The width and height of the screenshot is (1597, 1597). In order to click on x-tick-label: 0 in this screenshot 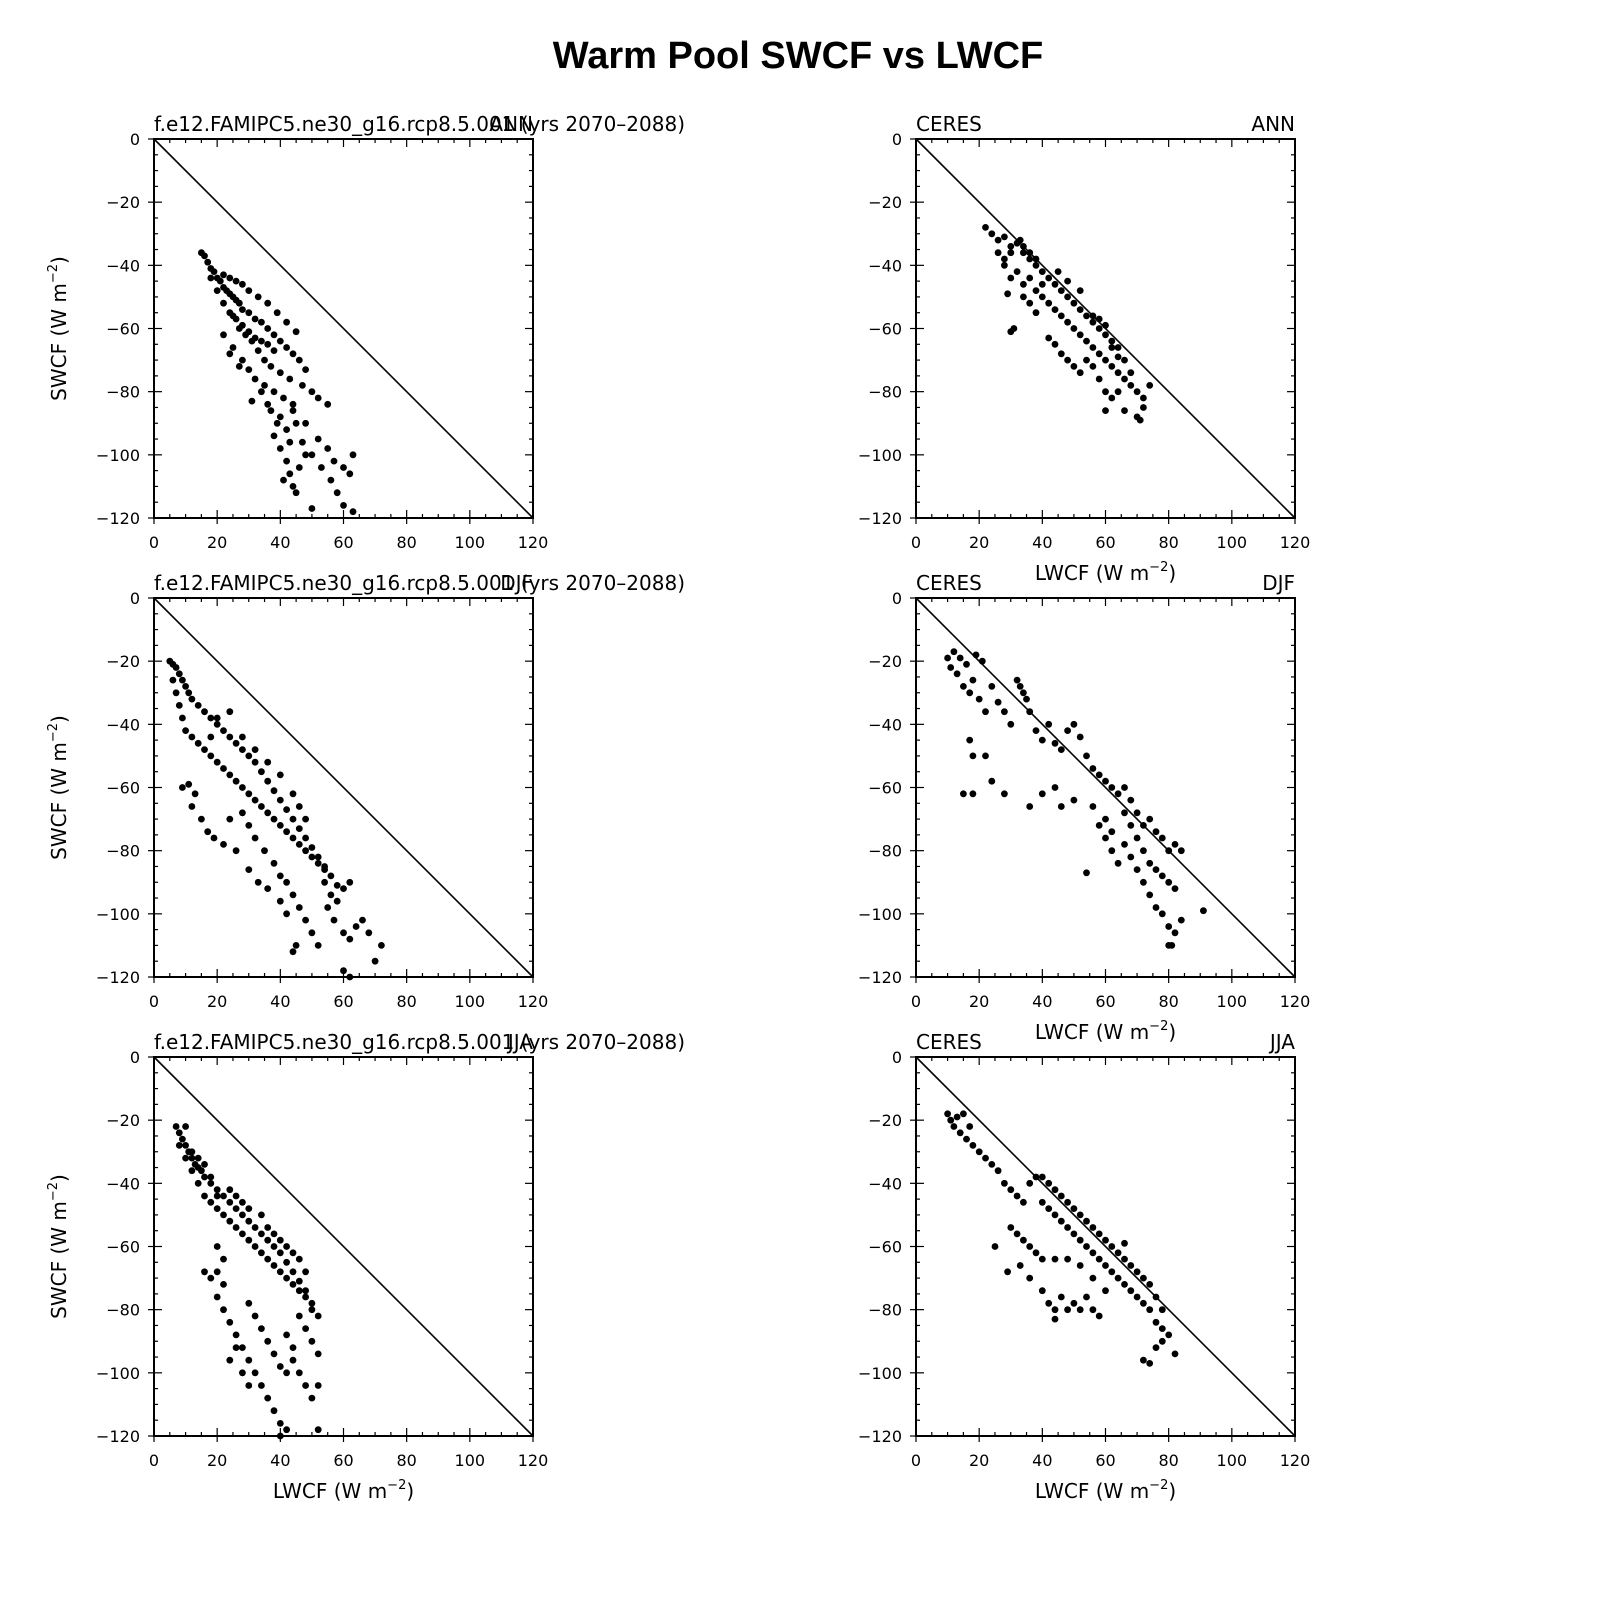, I will do `click(154, 1460)`.